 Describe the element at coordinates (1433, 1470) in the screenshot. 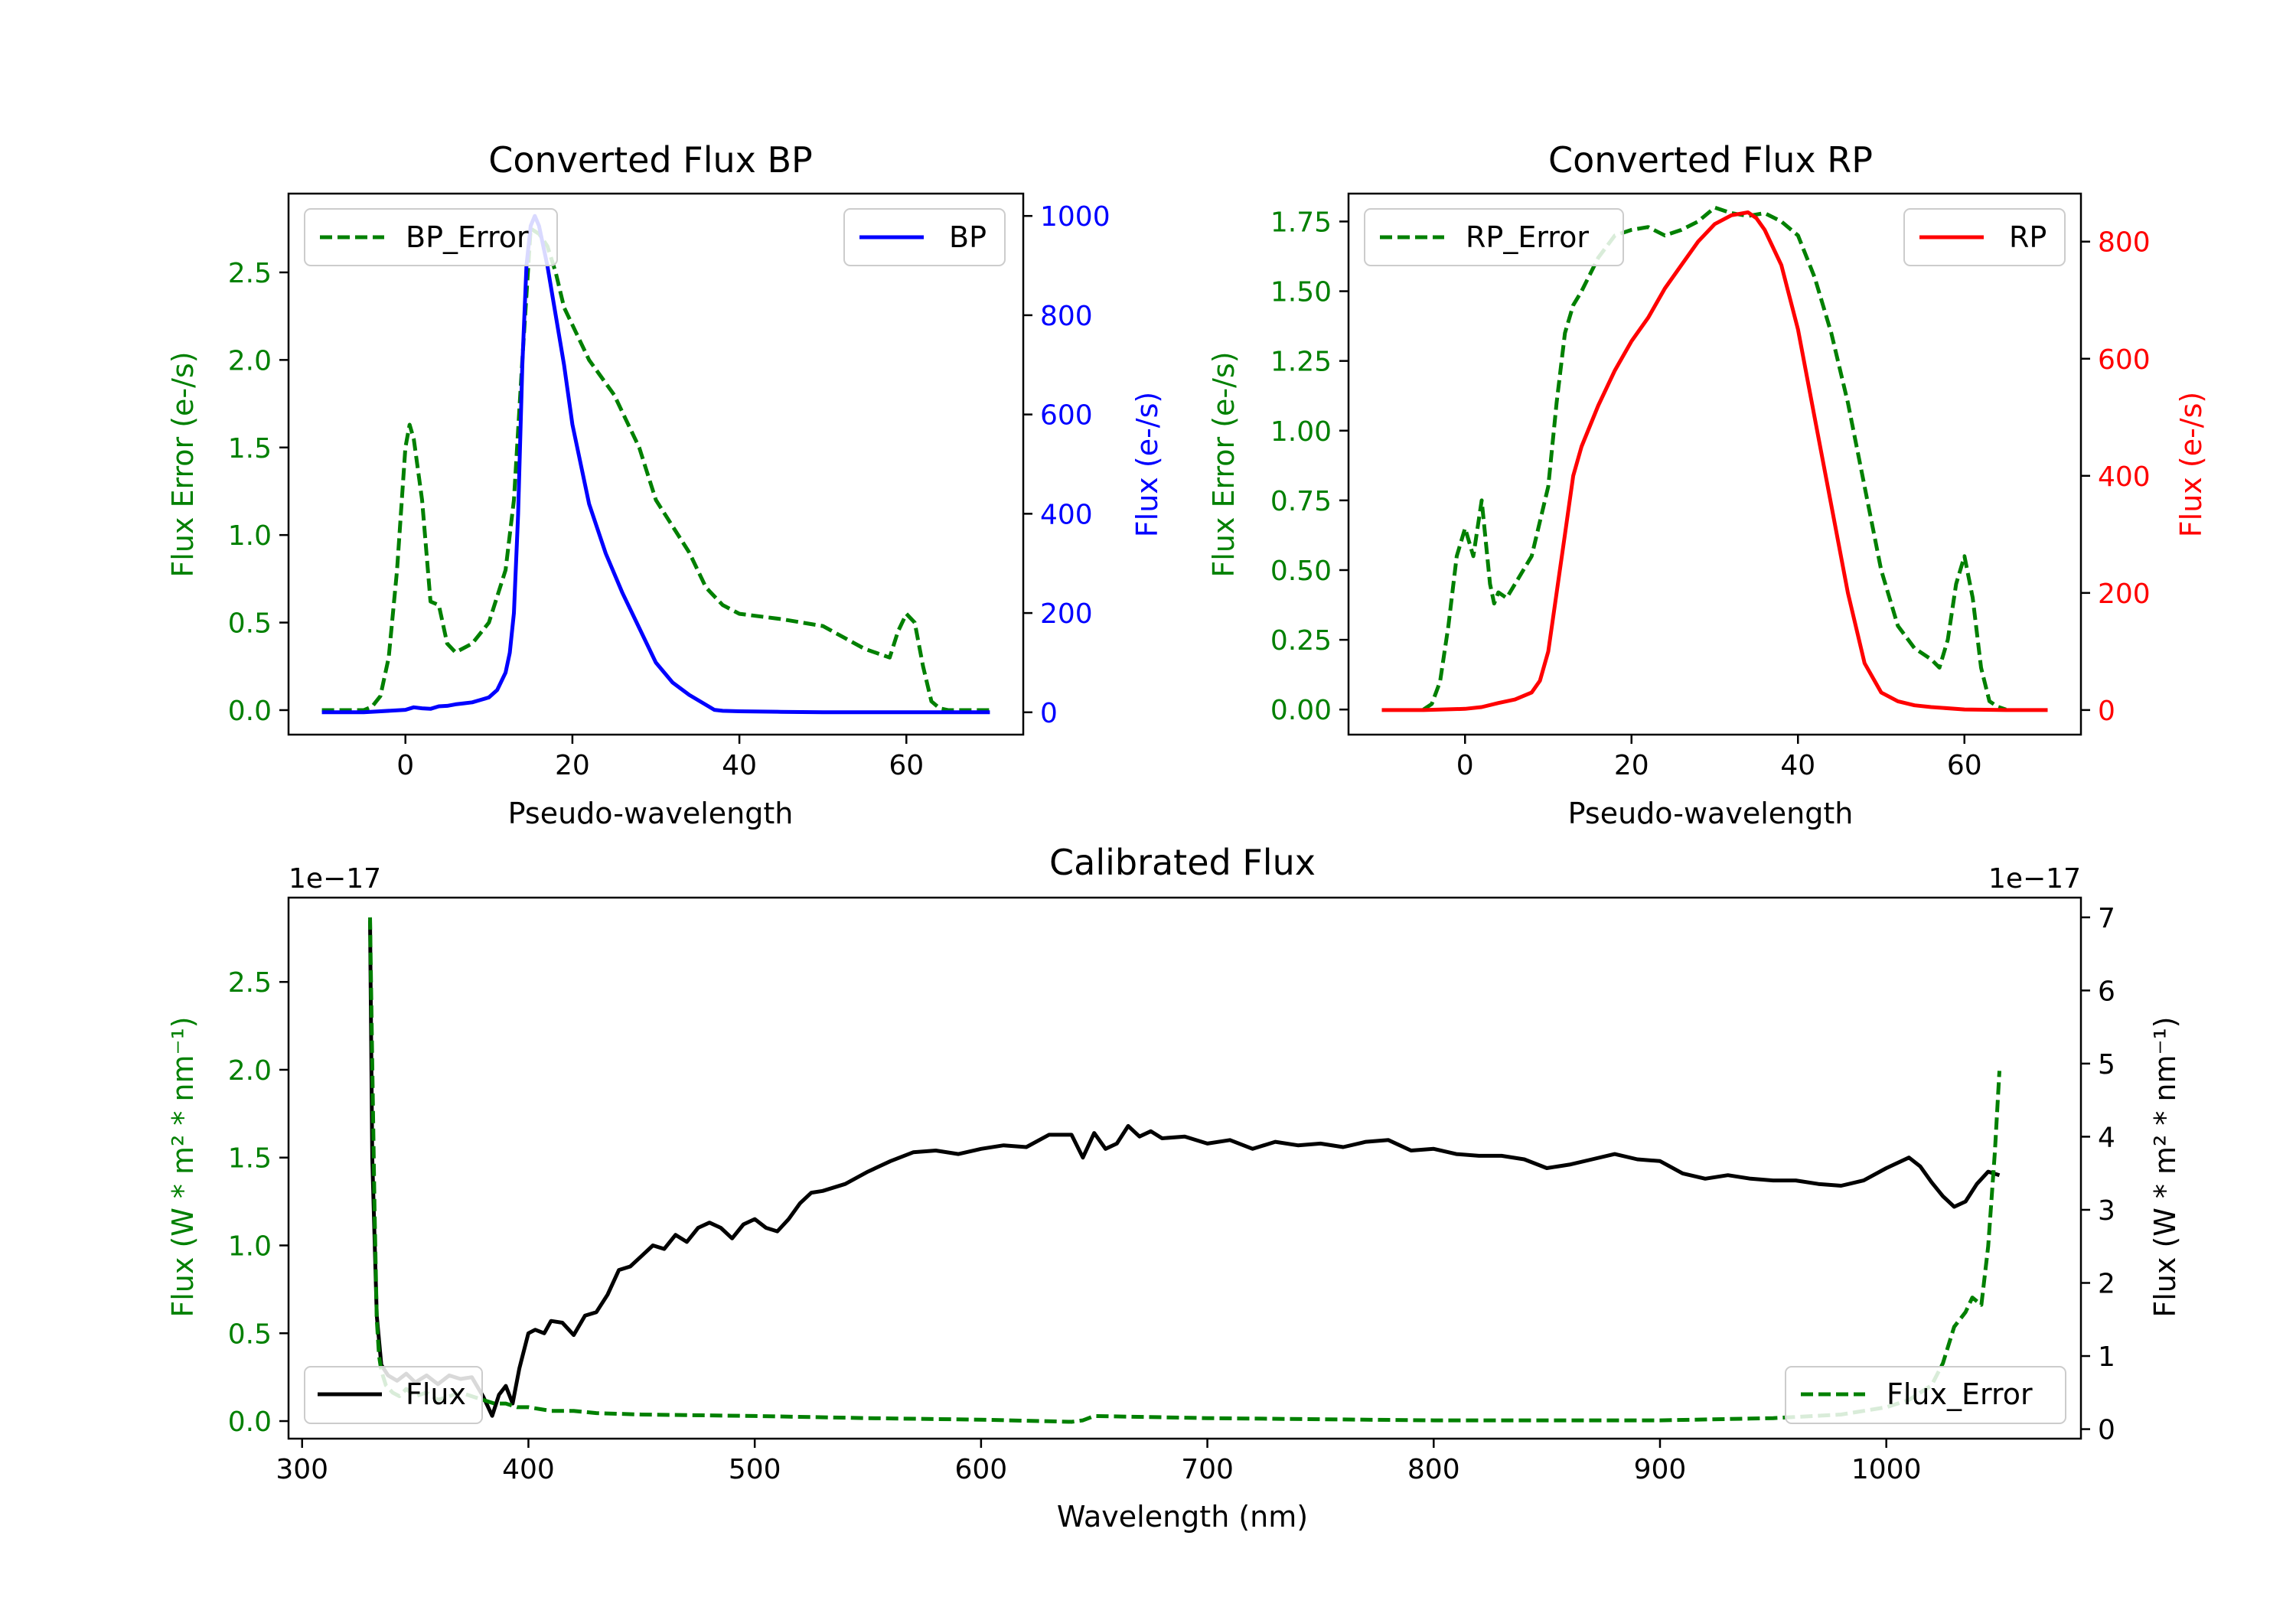

I see `x-tick-label: 800` at that location.